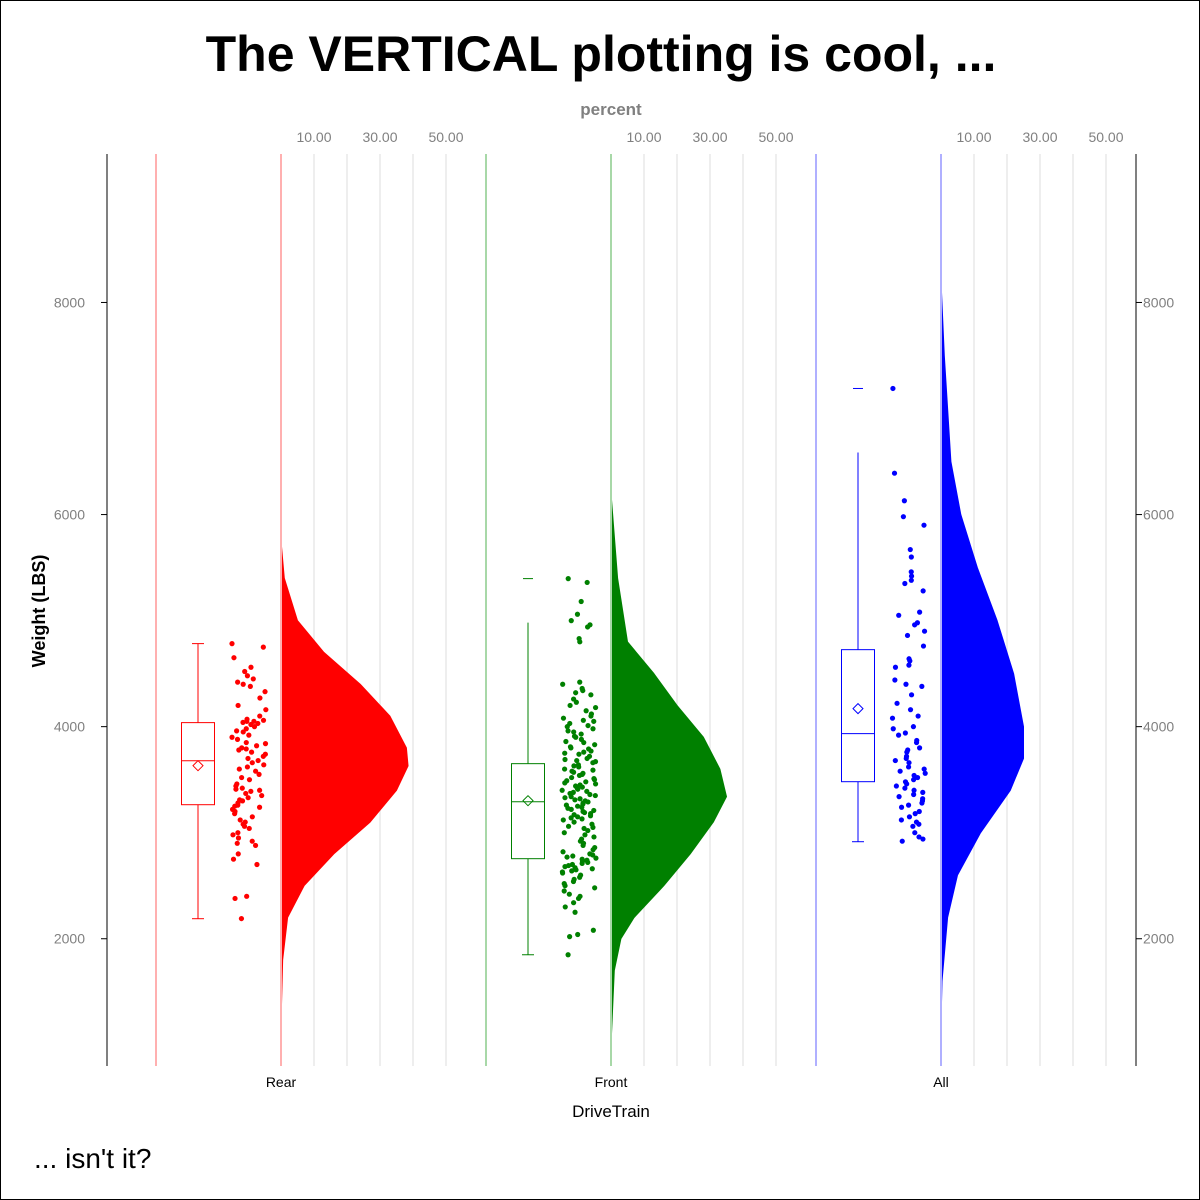  Describe the element at coordinates (69, 939) in the screenshot. I see `y-tick-label-left: 2000` at that location.